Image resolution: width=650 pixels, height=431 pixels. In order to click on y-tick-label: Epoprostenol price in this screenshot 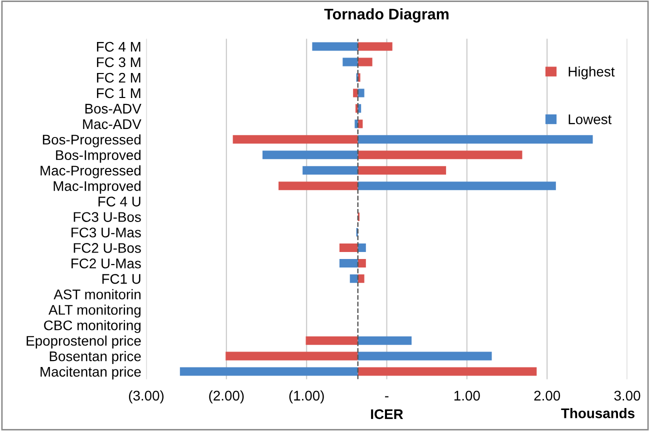, I will do `click(83, 342)`.